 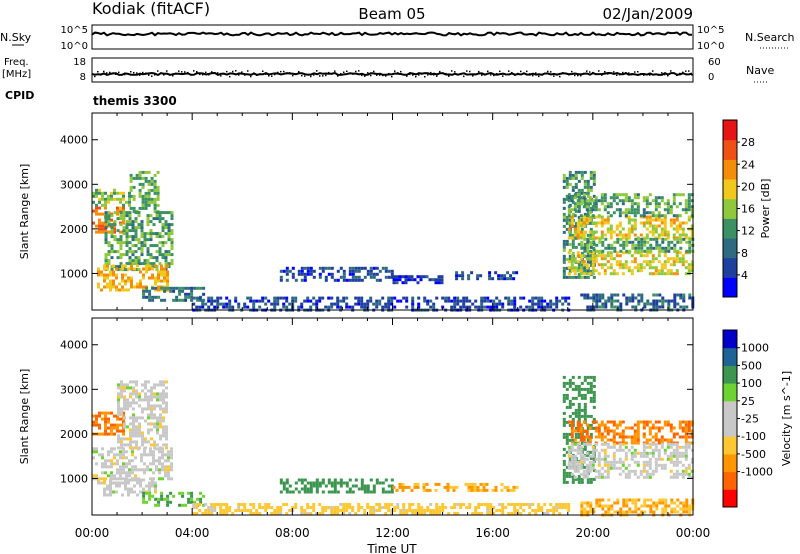 What do you see at coordinates (730, 463) in the screenshot?
I see `velocity-colorbar-swatch` at bounding box center [730, 463].